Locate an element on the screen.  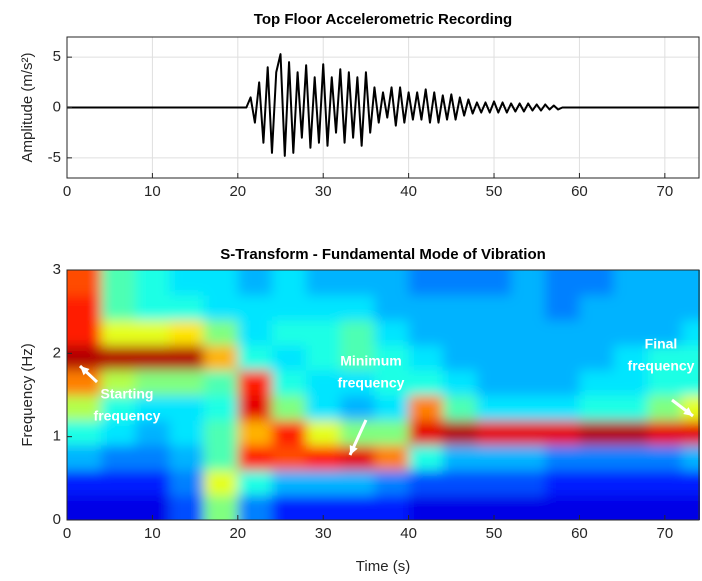
x-tick-label: 10 is located at coordinates (152, 191).